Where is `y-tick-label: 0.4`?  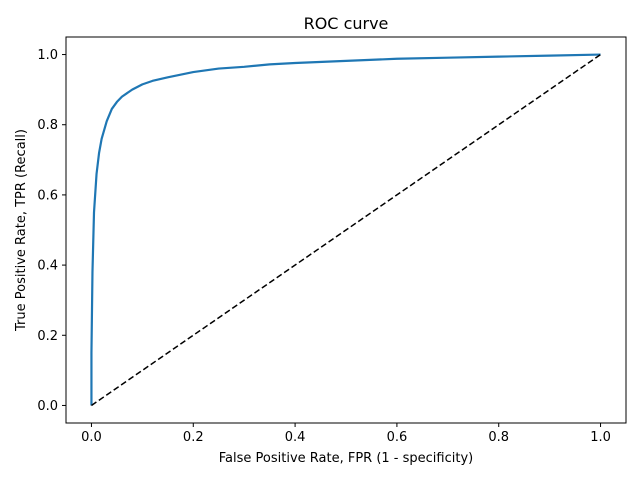 y-tick-label: 0.4 is located at coordinates (47, 266).